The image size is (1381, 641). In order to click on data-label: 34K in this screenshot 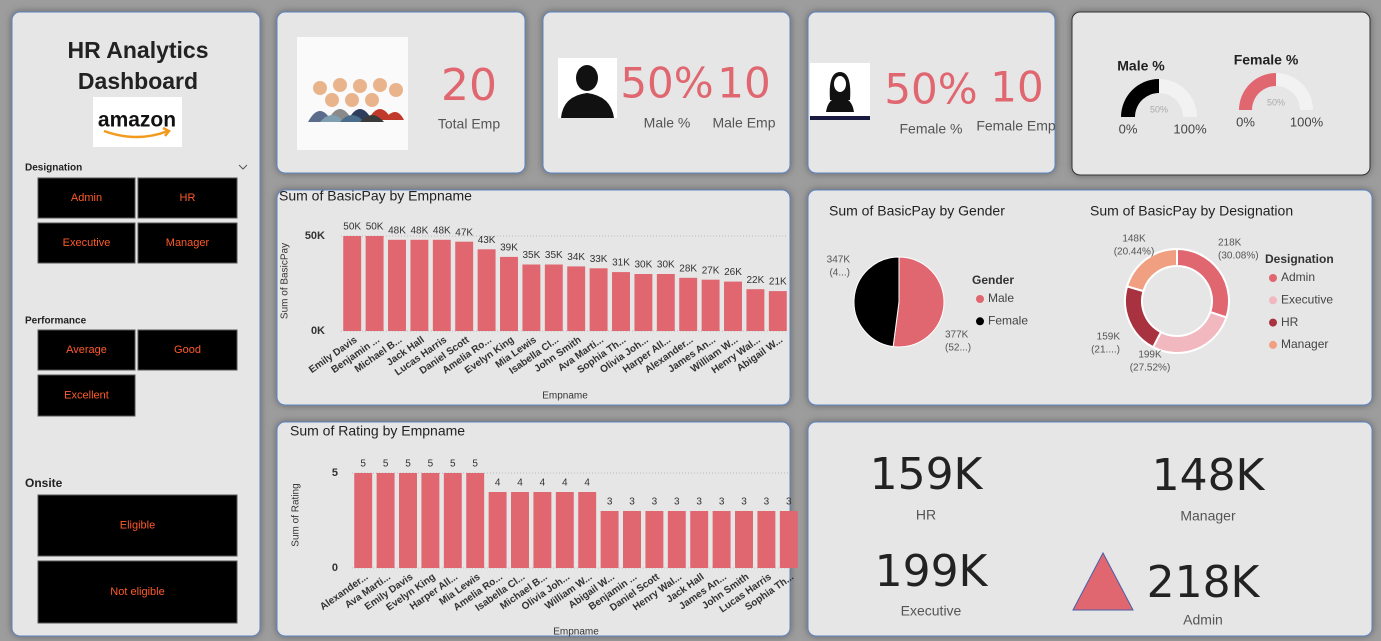, I will do `click(576, 257)`.